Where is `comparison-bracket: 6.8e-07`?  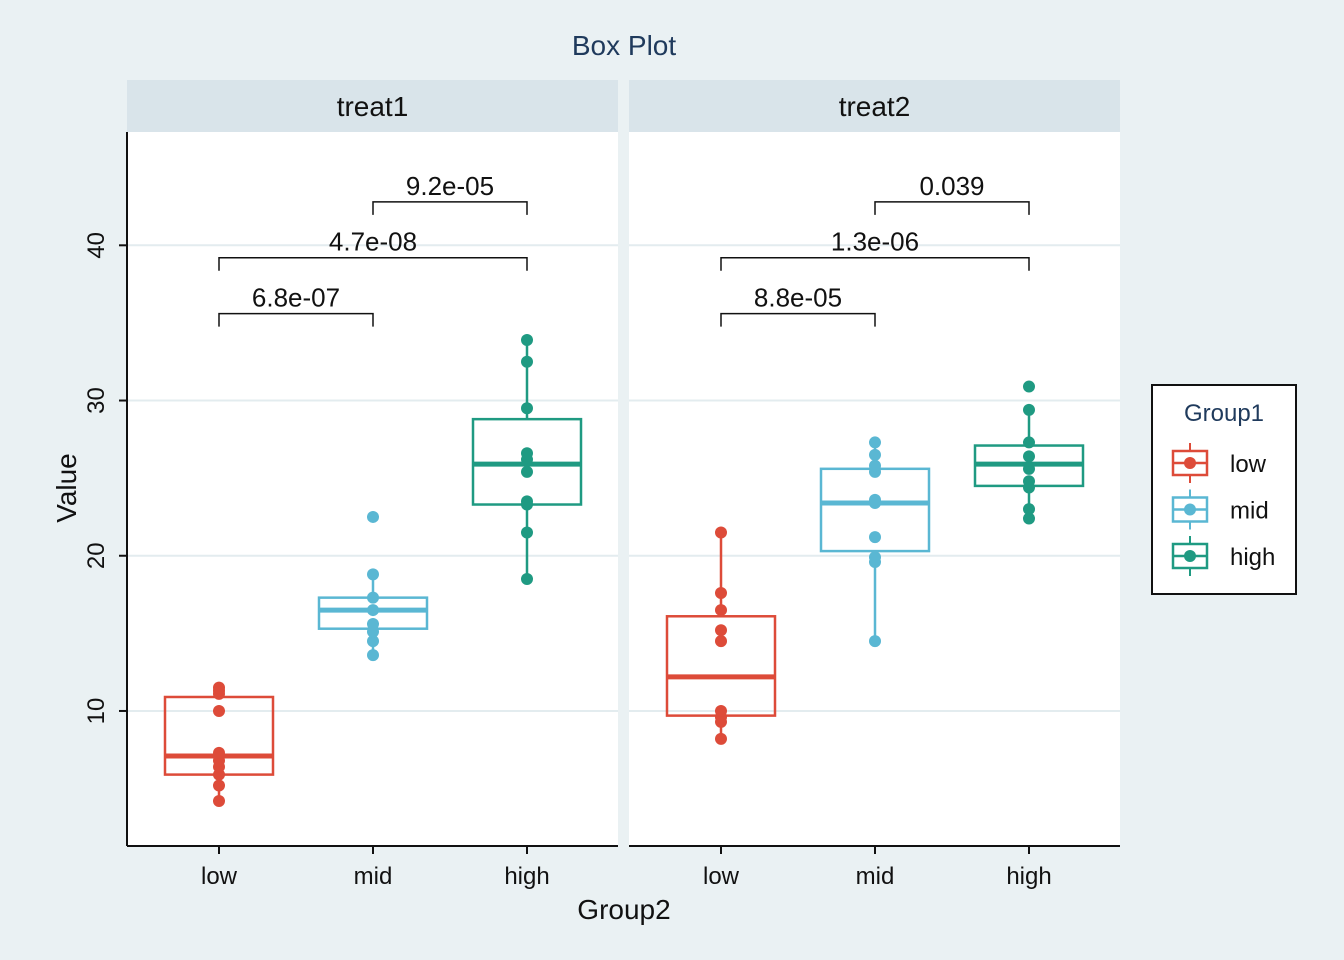
comparison-bracket: 6.8e-07 is located at coordinates (296, 305).